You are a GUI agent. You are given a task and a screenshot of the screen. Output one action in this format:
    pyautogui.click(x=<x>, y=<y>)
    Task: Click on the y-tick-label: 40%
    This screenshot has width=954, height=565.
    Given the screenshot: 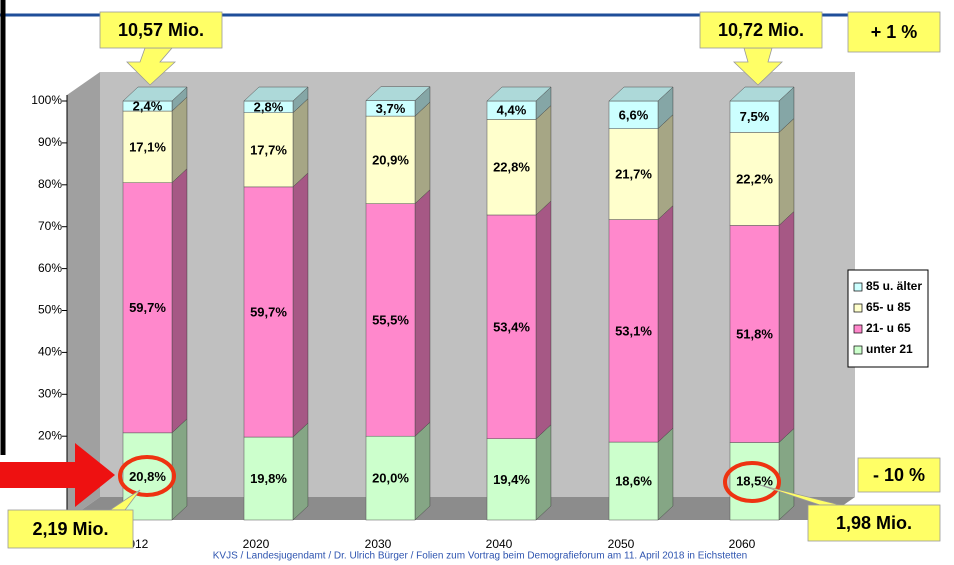 What is the action you would take?
    pyautogui.click(x=50, y=352)
    